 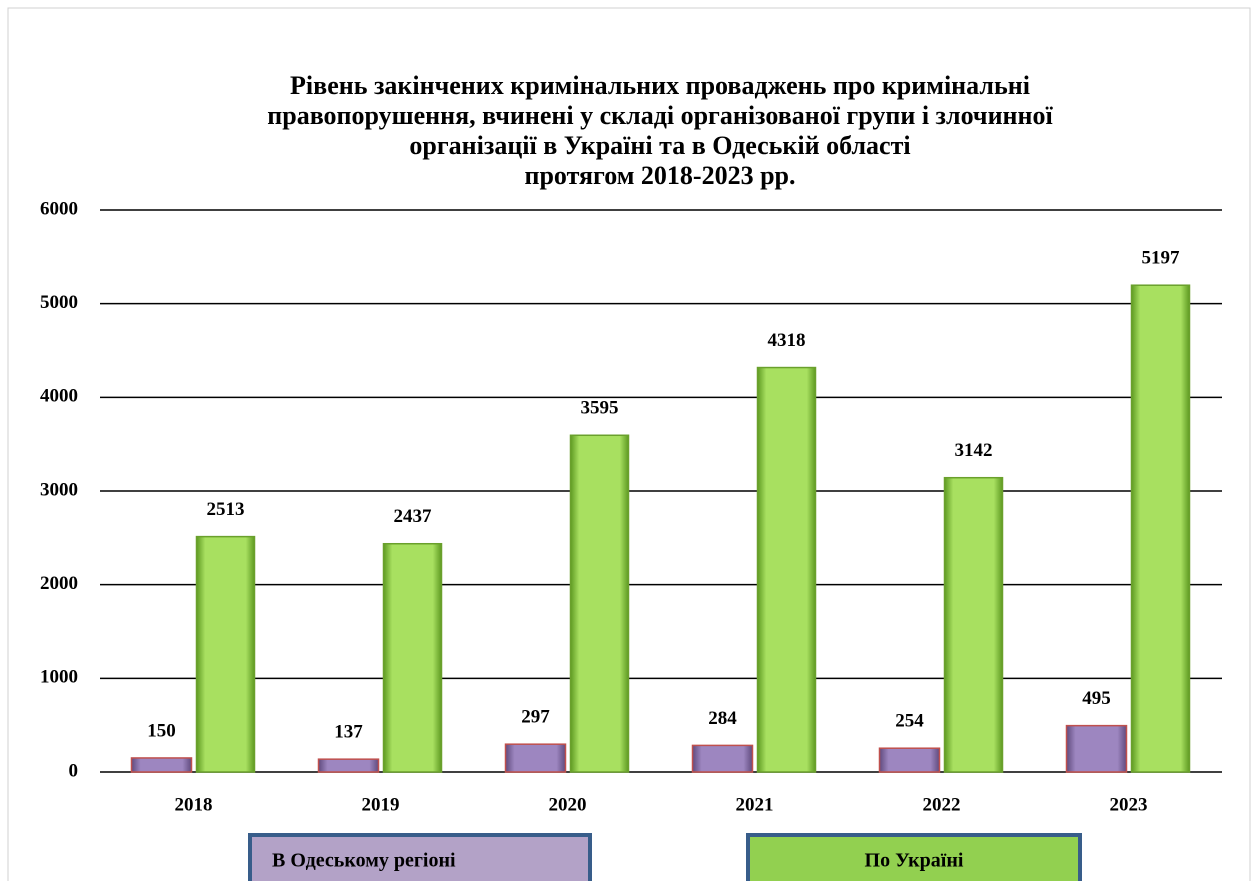 What do you see at coordinates (914, 861) in the screenshot?
I see `legend-label: По Україні` at bounding box center [914, 861].